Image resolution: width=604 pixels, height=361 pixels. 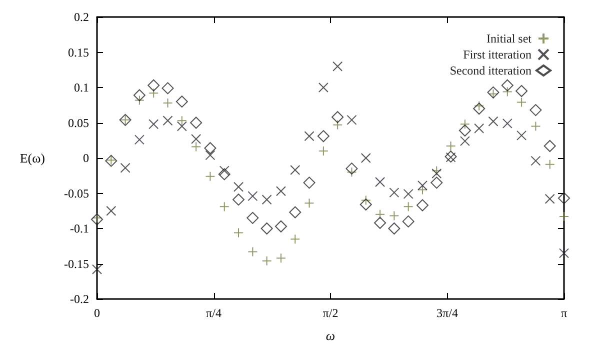 What do you see at coordinates (76, 263) in the screenshot?
I see `y-tick-label: -0.15` at bounding box center [76, 263].